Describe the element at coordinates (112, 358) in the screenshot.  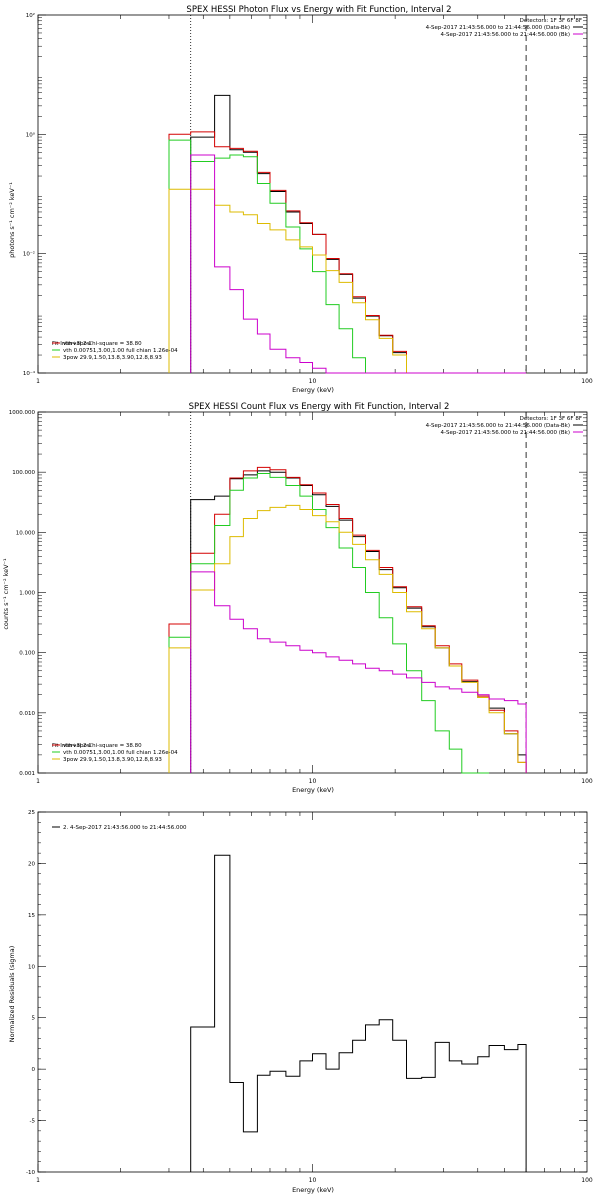
I see `photon-flux-legend-label: 3pow 29.9,1.50,13.8,3.90,12.8,8.93` at that location.